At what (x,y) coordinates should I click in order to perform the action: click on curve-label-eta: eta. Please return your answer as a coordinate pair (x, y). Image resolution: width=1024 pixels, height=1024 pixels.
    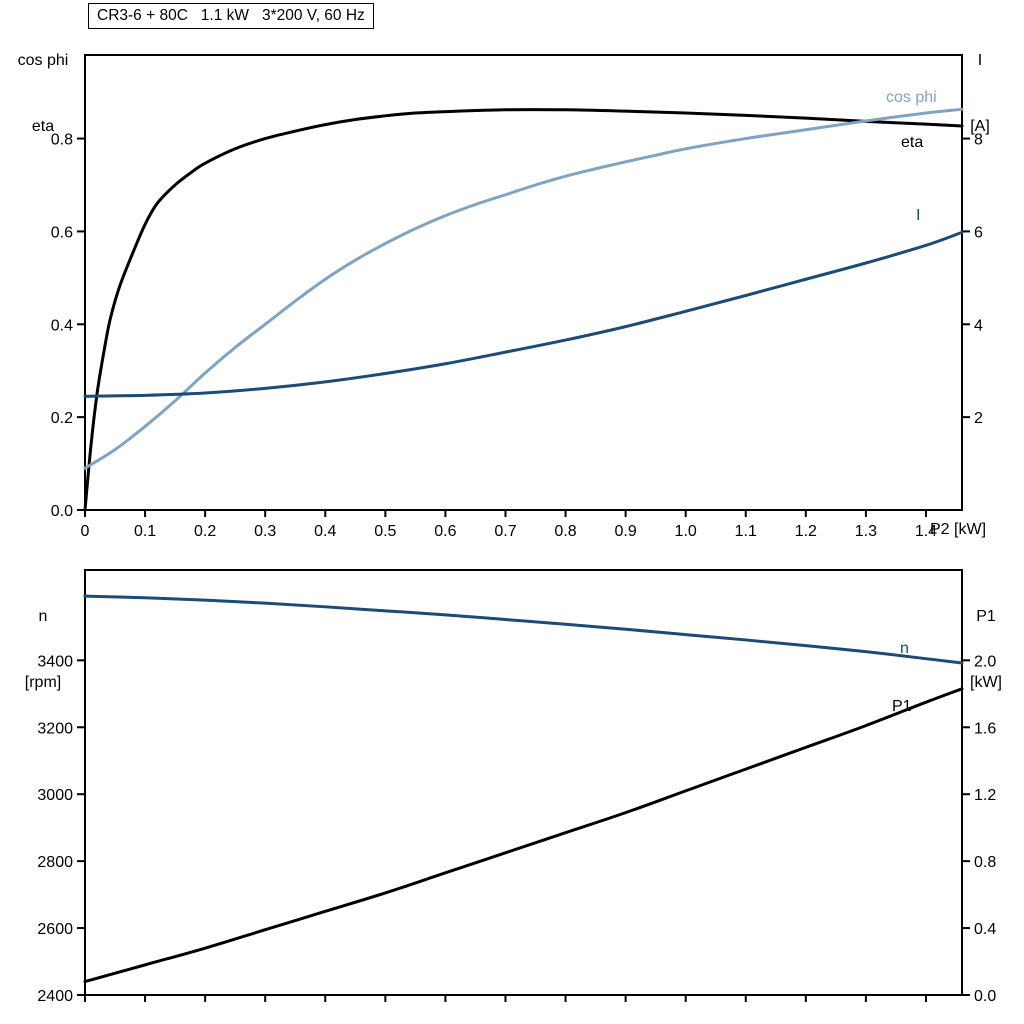
    Looking at the image, I should click on (912, 142).